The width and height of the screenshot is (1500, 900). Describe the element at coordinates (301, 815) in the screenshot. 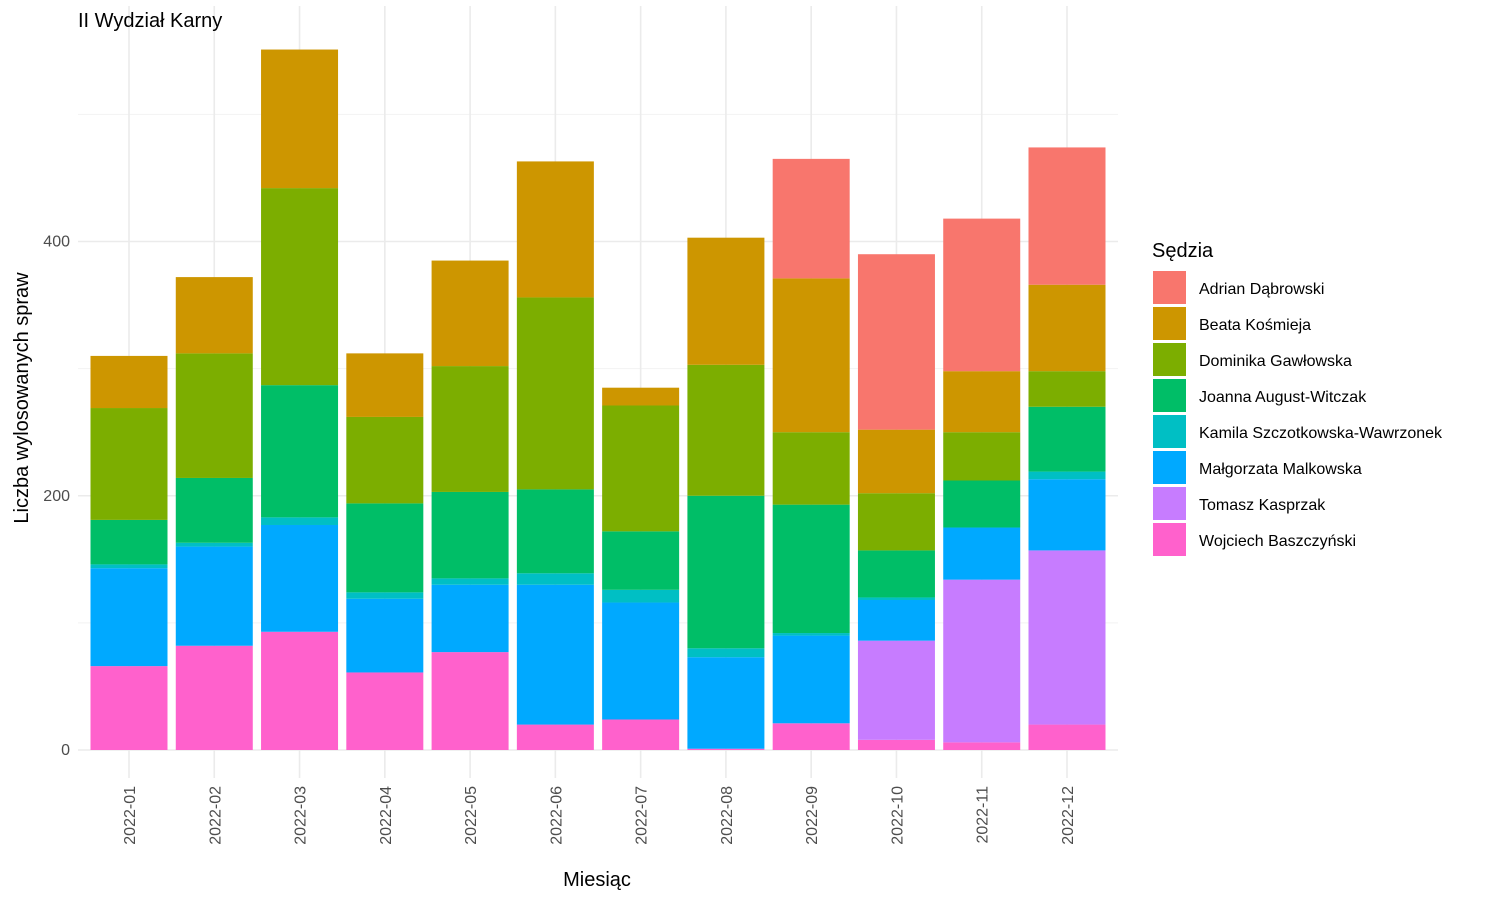

I see `x-tick-label: 2022-03` at that location.